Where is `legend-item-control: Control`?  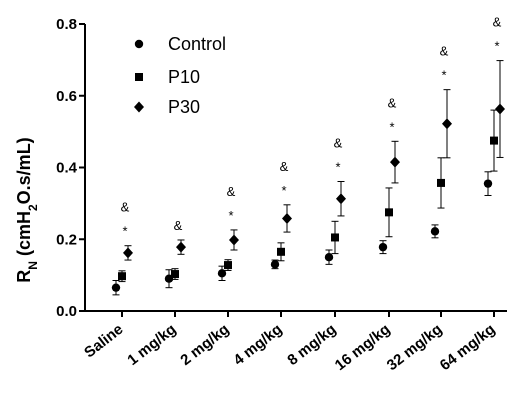
legend-item-control: Control is located at coordinates (180, 44).